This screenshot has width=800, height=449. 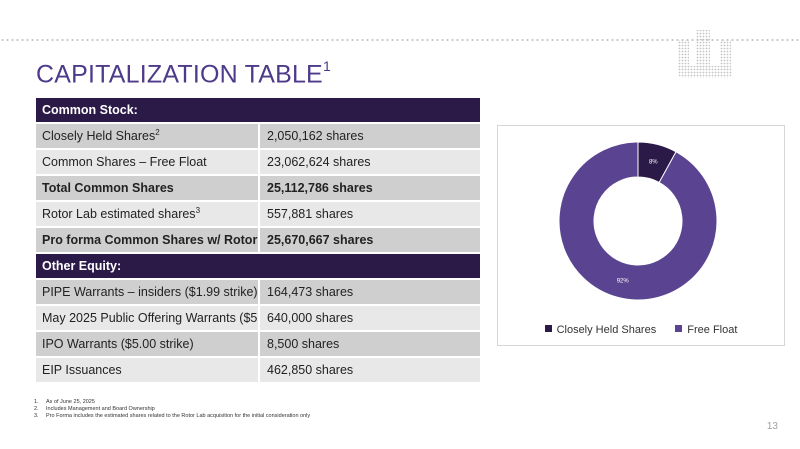 What do you see at coordinates (369, 162) in the screenshot?
I see `row-value: 23,062,624 shares` at bounding box center [369, 162].